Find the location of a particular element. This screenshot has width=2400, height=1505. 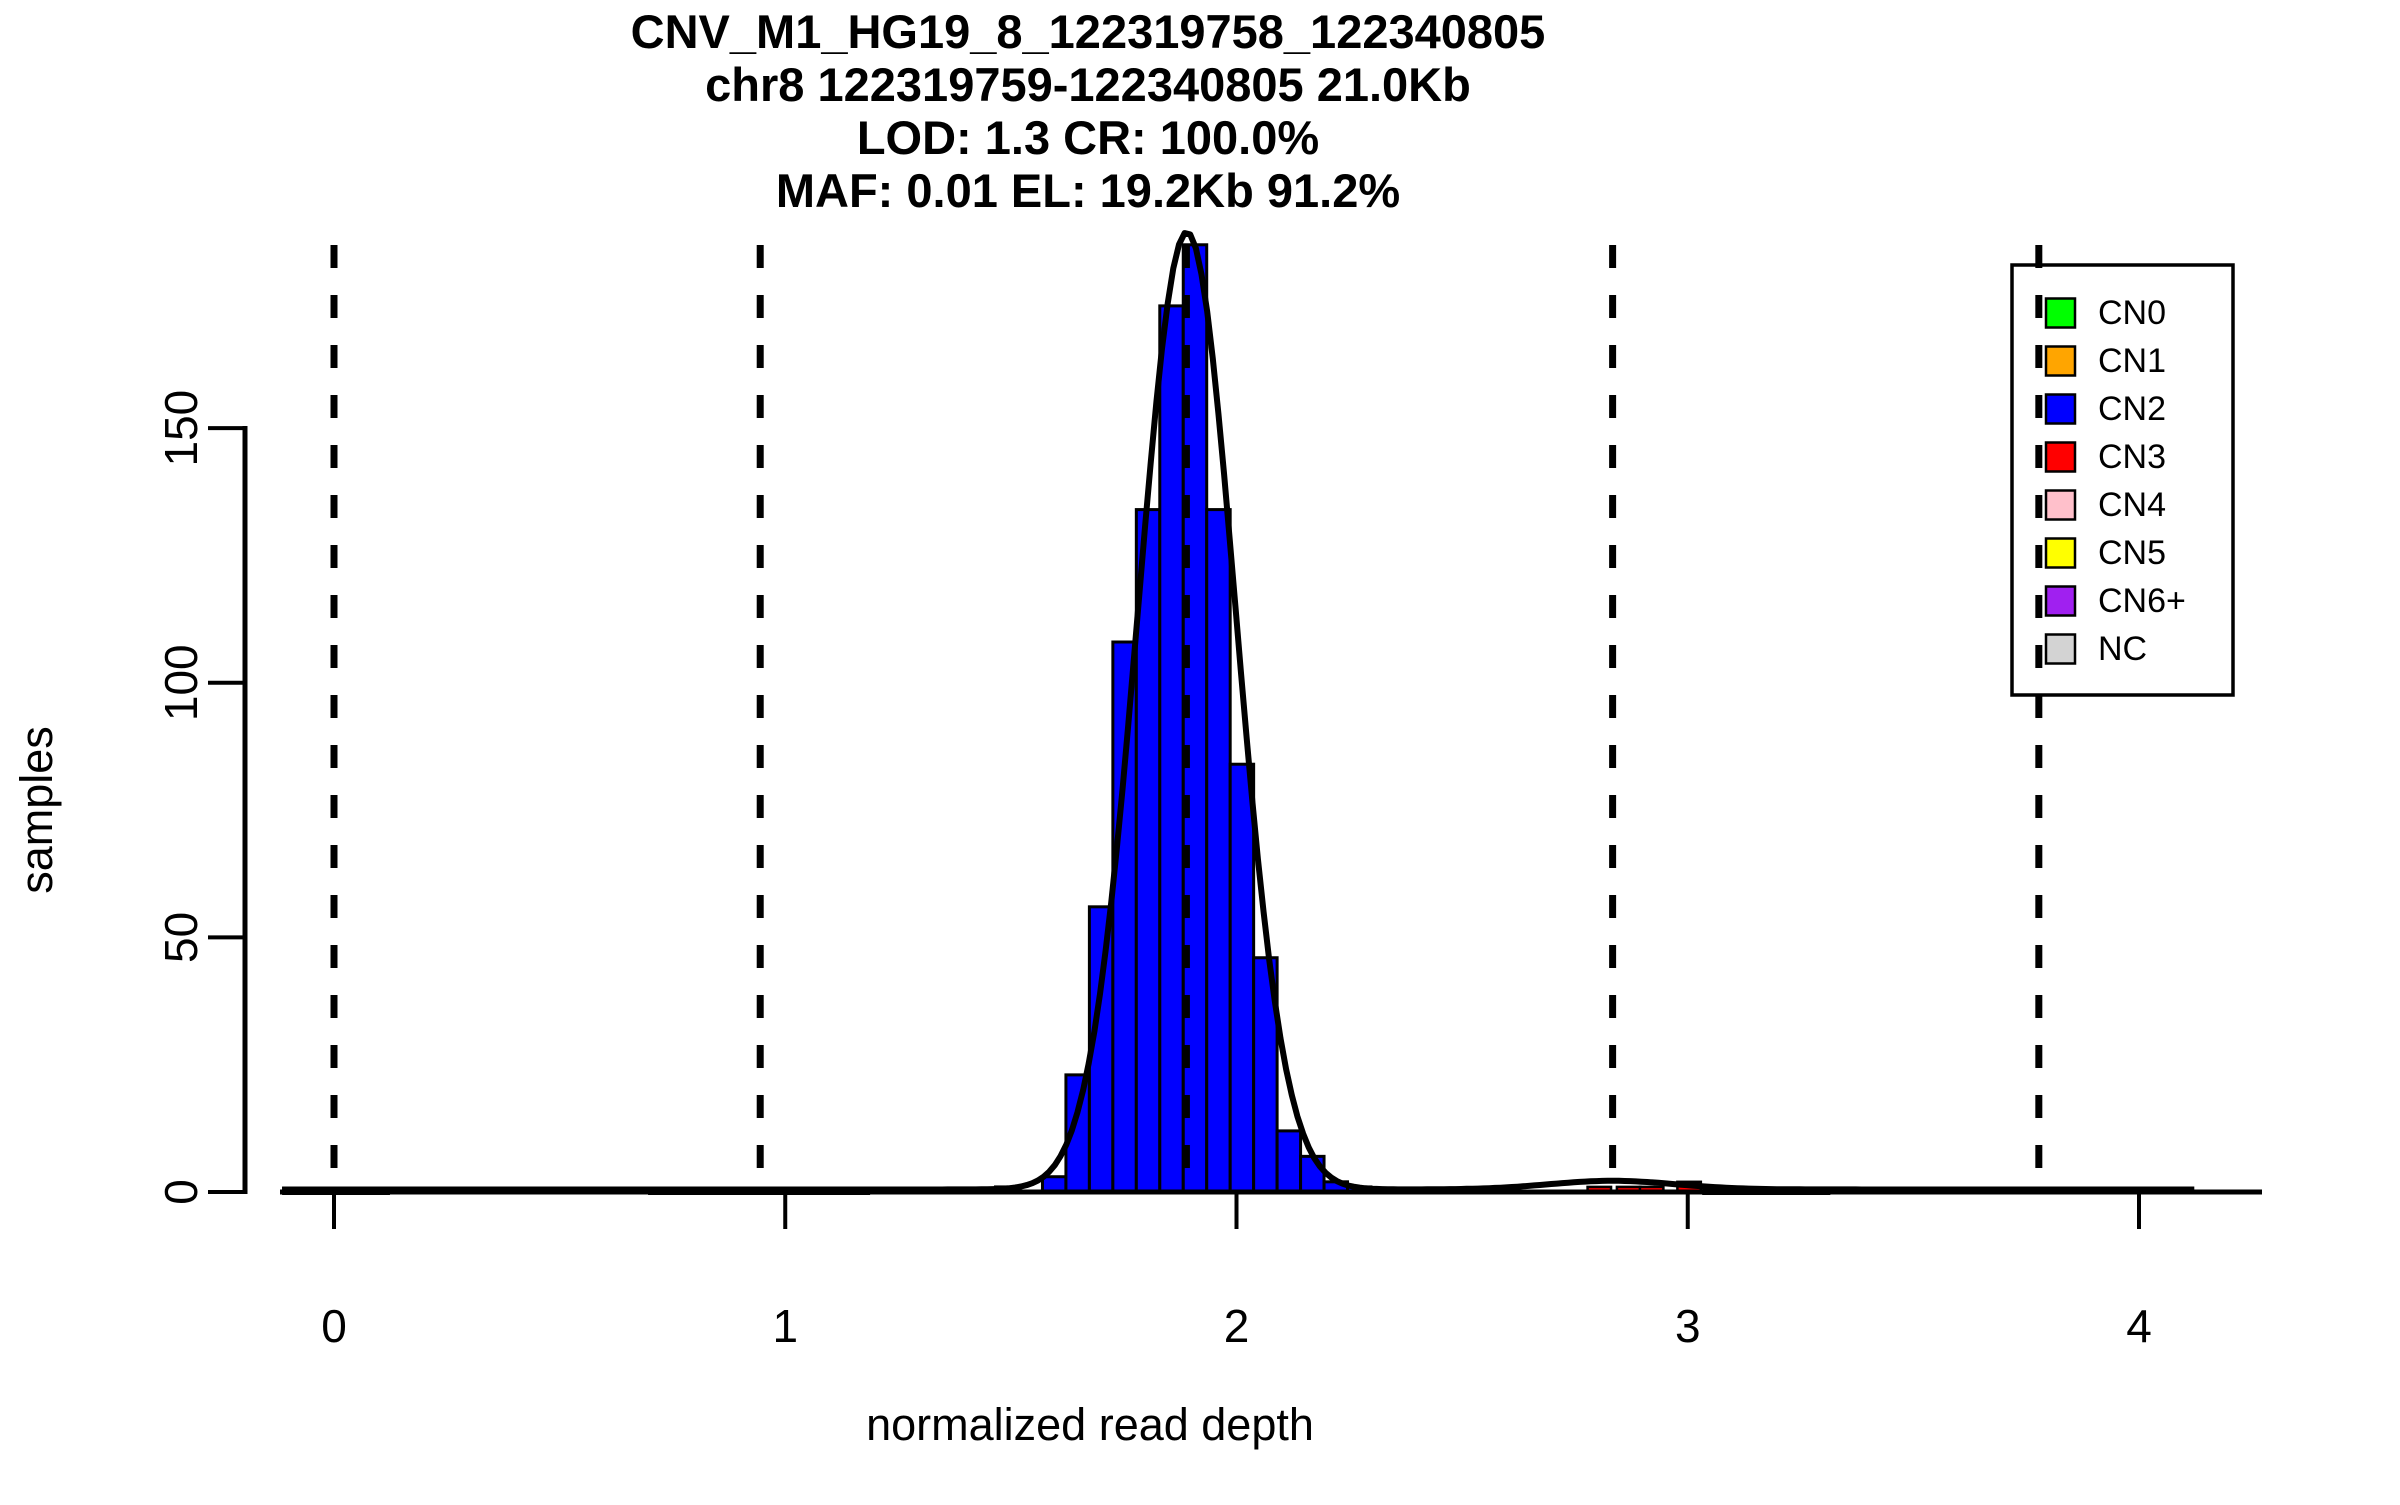

legend-box is located at coordinates (2122, 480).